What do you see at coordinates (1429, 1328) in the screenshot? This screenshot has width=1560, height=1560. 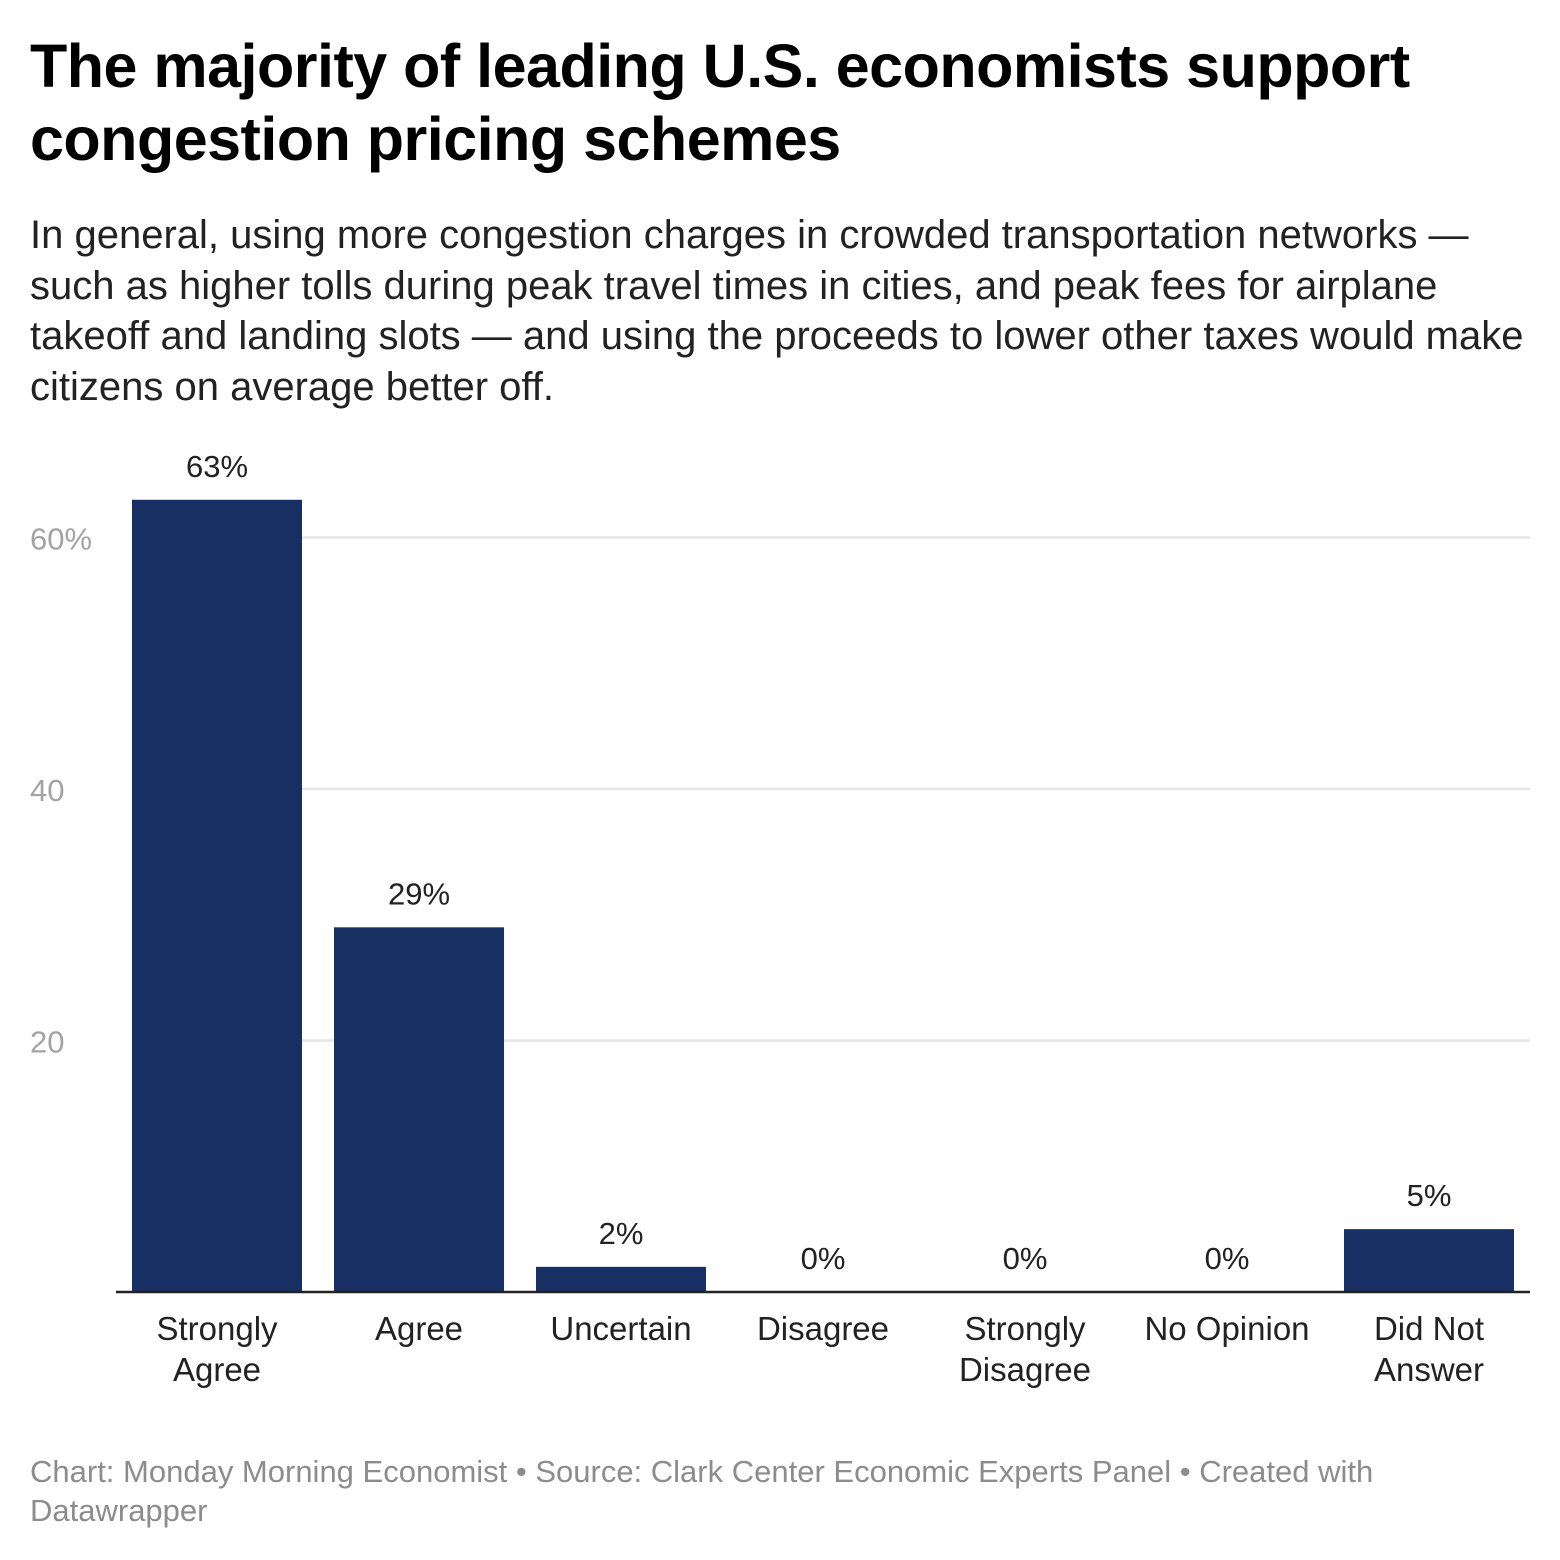 I see `x-tick-label: Did Not` at bounding box center [1429, 1328].